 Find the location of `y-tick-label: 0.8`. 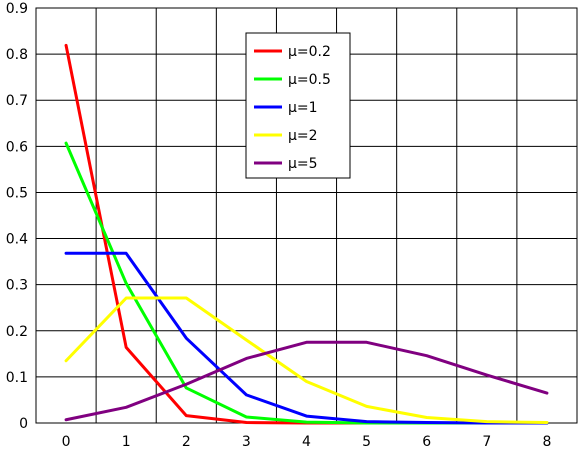

y-tick-label: 0.8 is located at coordinates (17, 55).